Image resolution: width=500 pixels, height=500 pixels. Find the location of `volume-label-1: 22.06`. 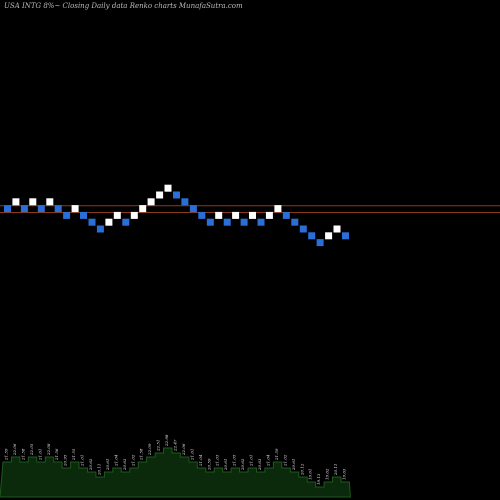

volume-label-1: 22.06 is located at coordinates (14, 449).